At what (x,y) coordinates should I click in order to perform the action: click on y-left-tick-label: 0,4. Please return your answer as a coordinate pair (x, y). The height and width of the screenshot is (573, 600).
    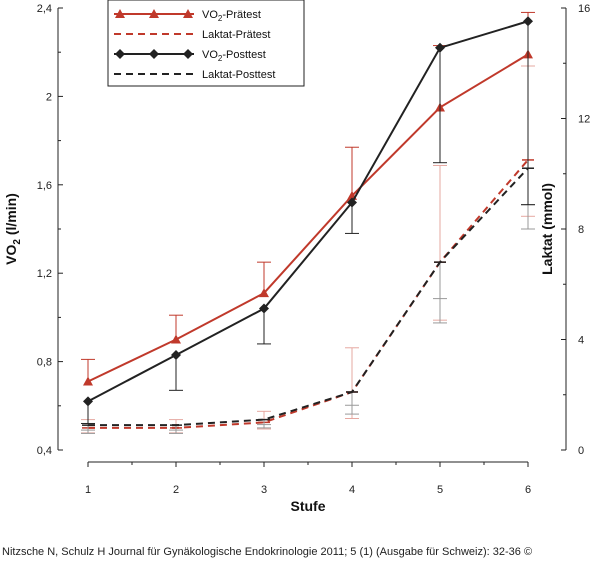
    Looking at the image, I should click on (44, 451).